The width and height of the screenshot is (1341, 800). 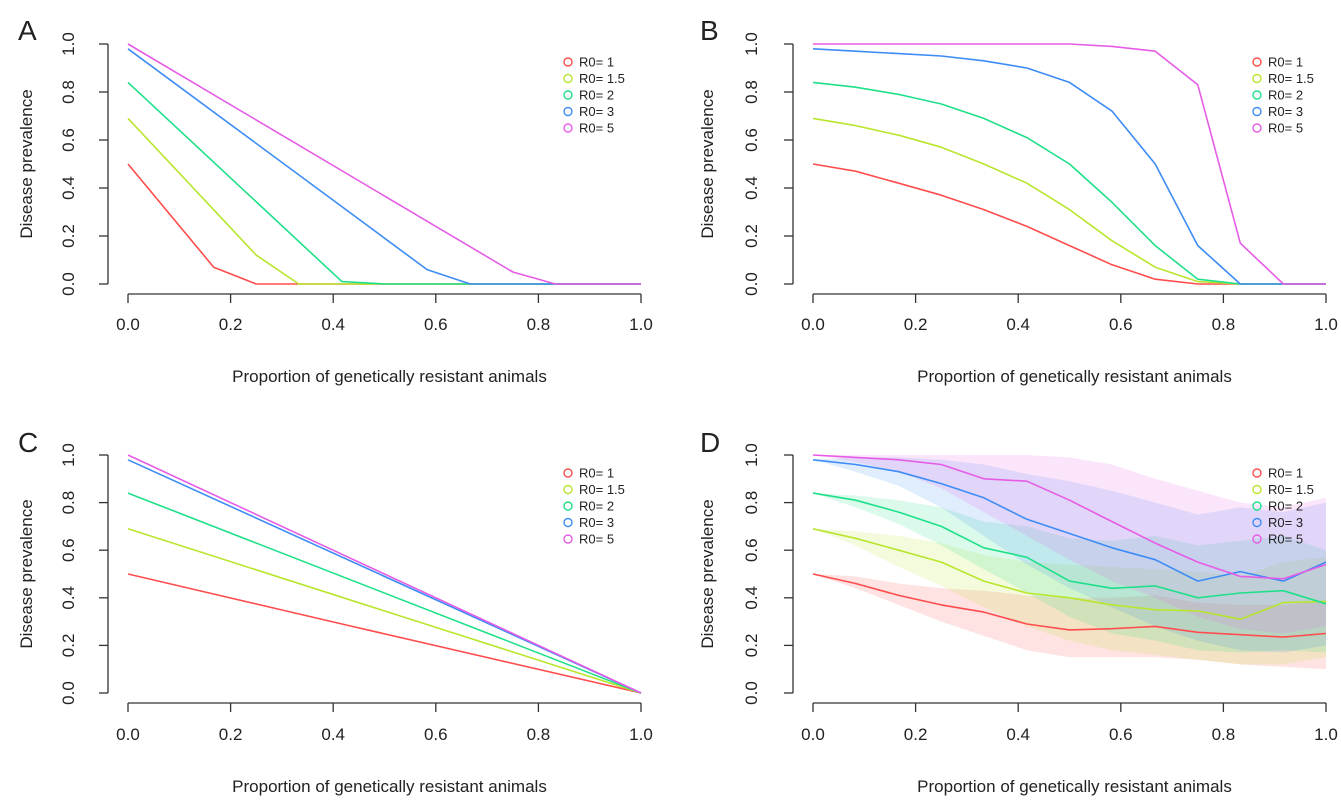 I want to click on panel-label: A, so click(x=27, y=30).